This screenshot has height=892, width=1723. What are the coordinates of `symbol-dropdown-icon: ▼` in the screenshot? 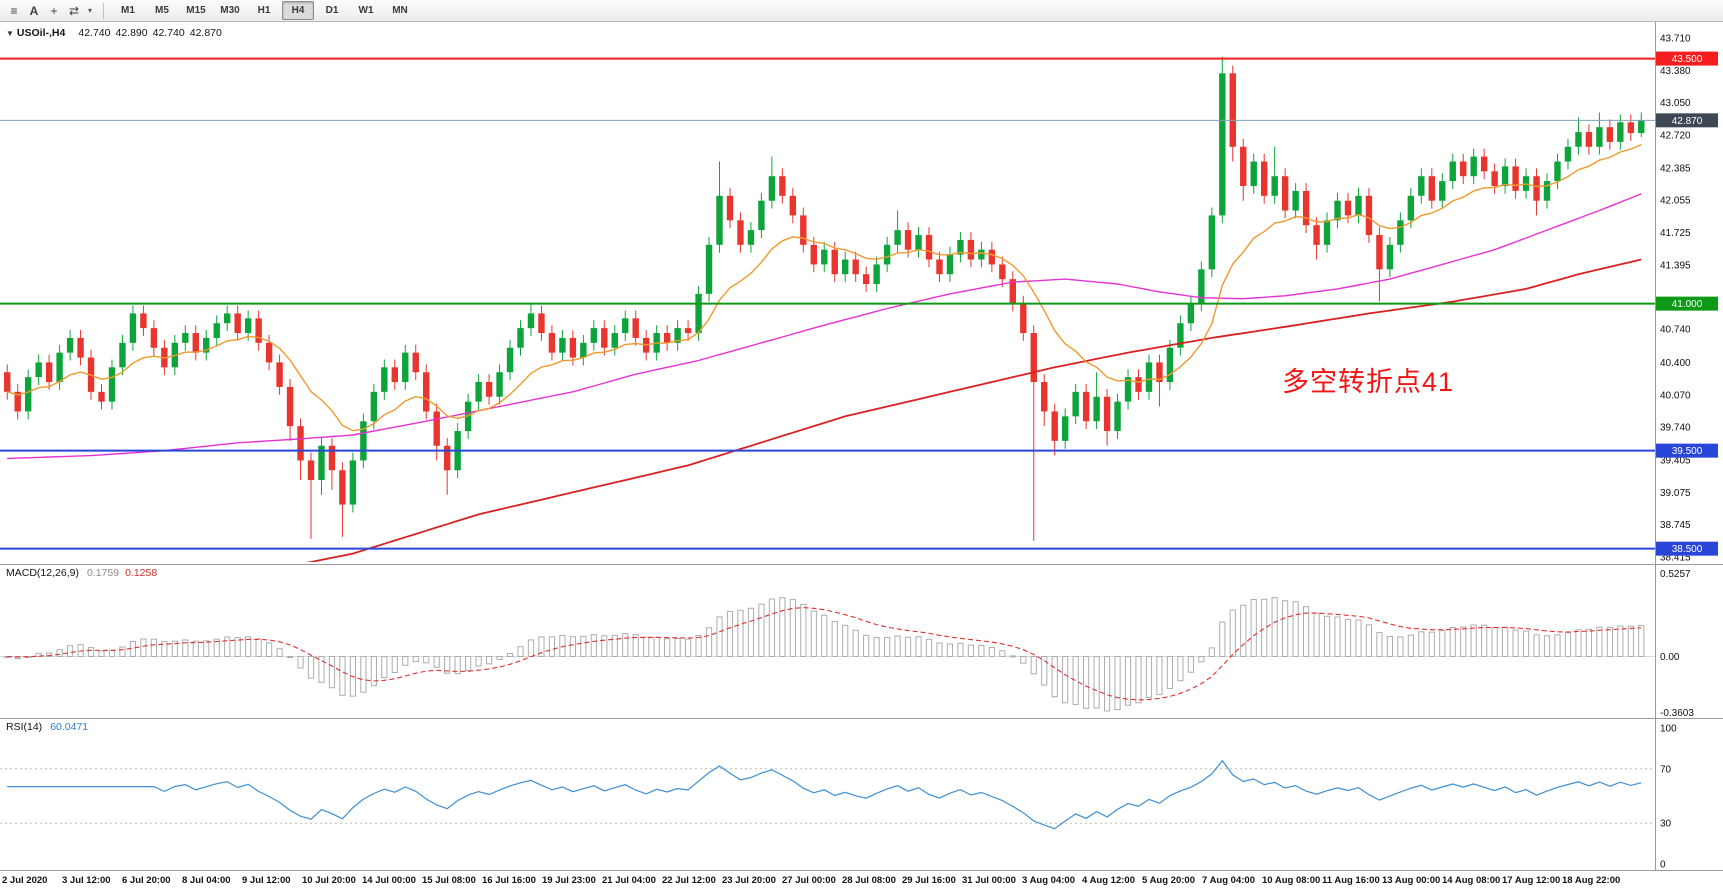 It's located at (10, 33).